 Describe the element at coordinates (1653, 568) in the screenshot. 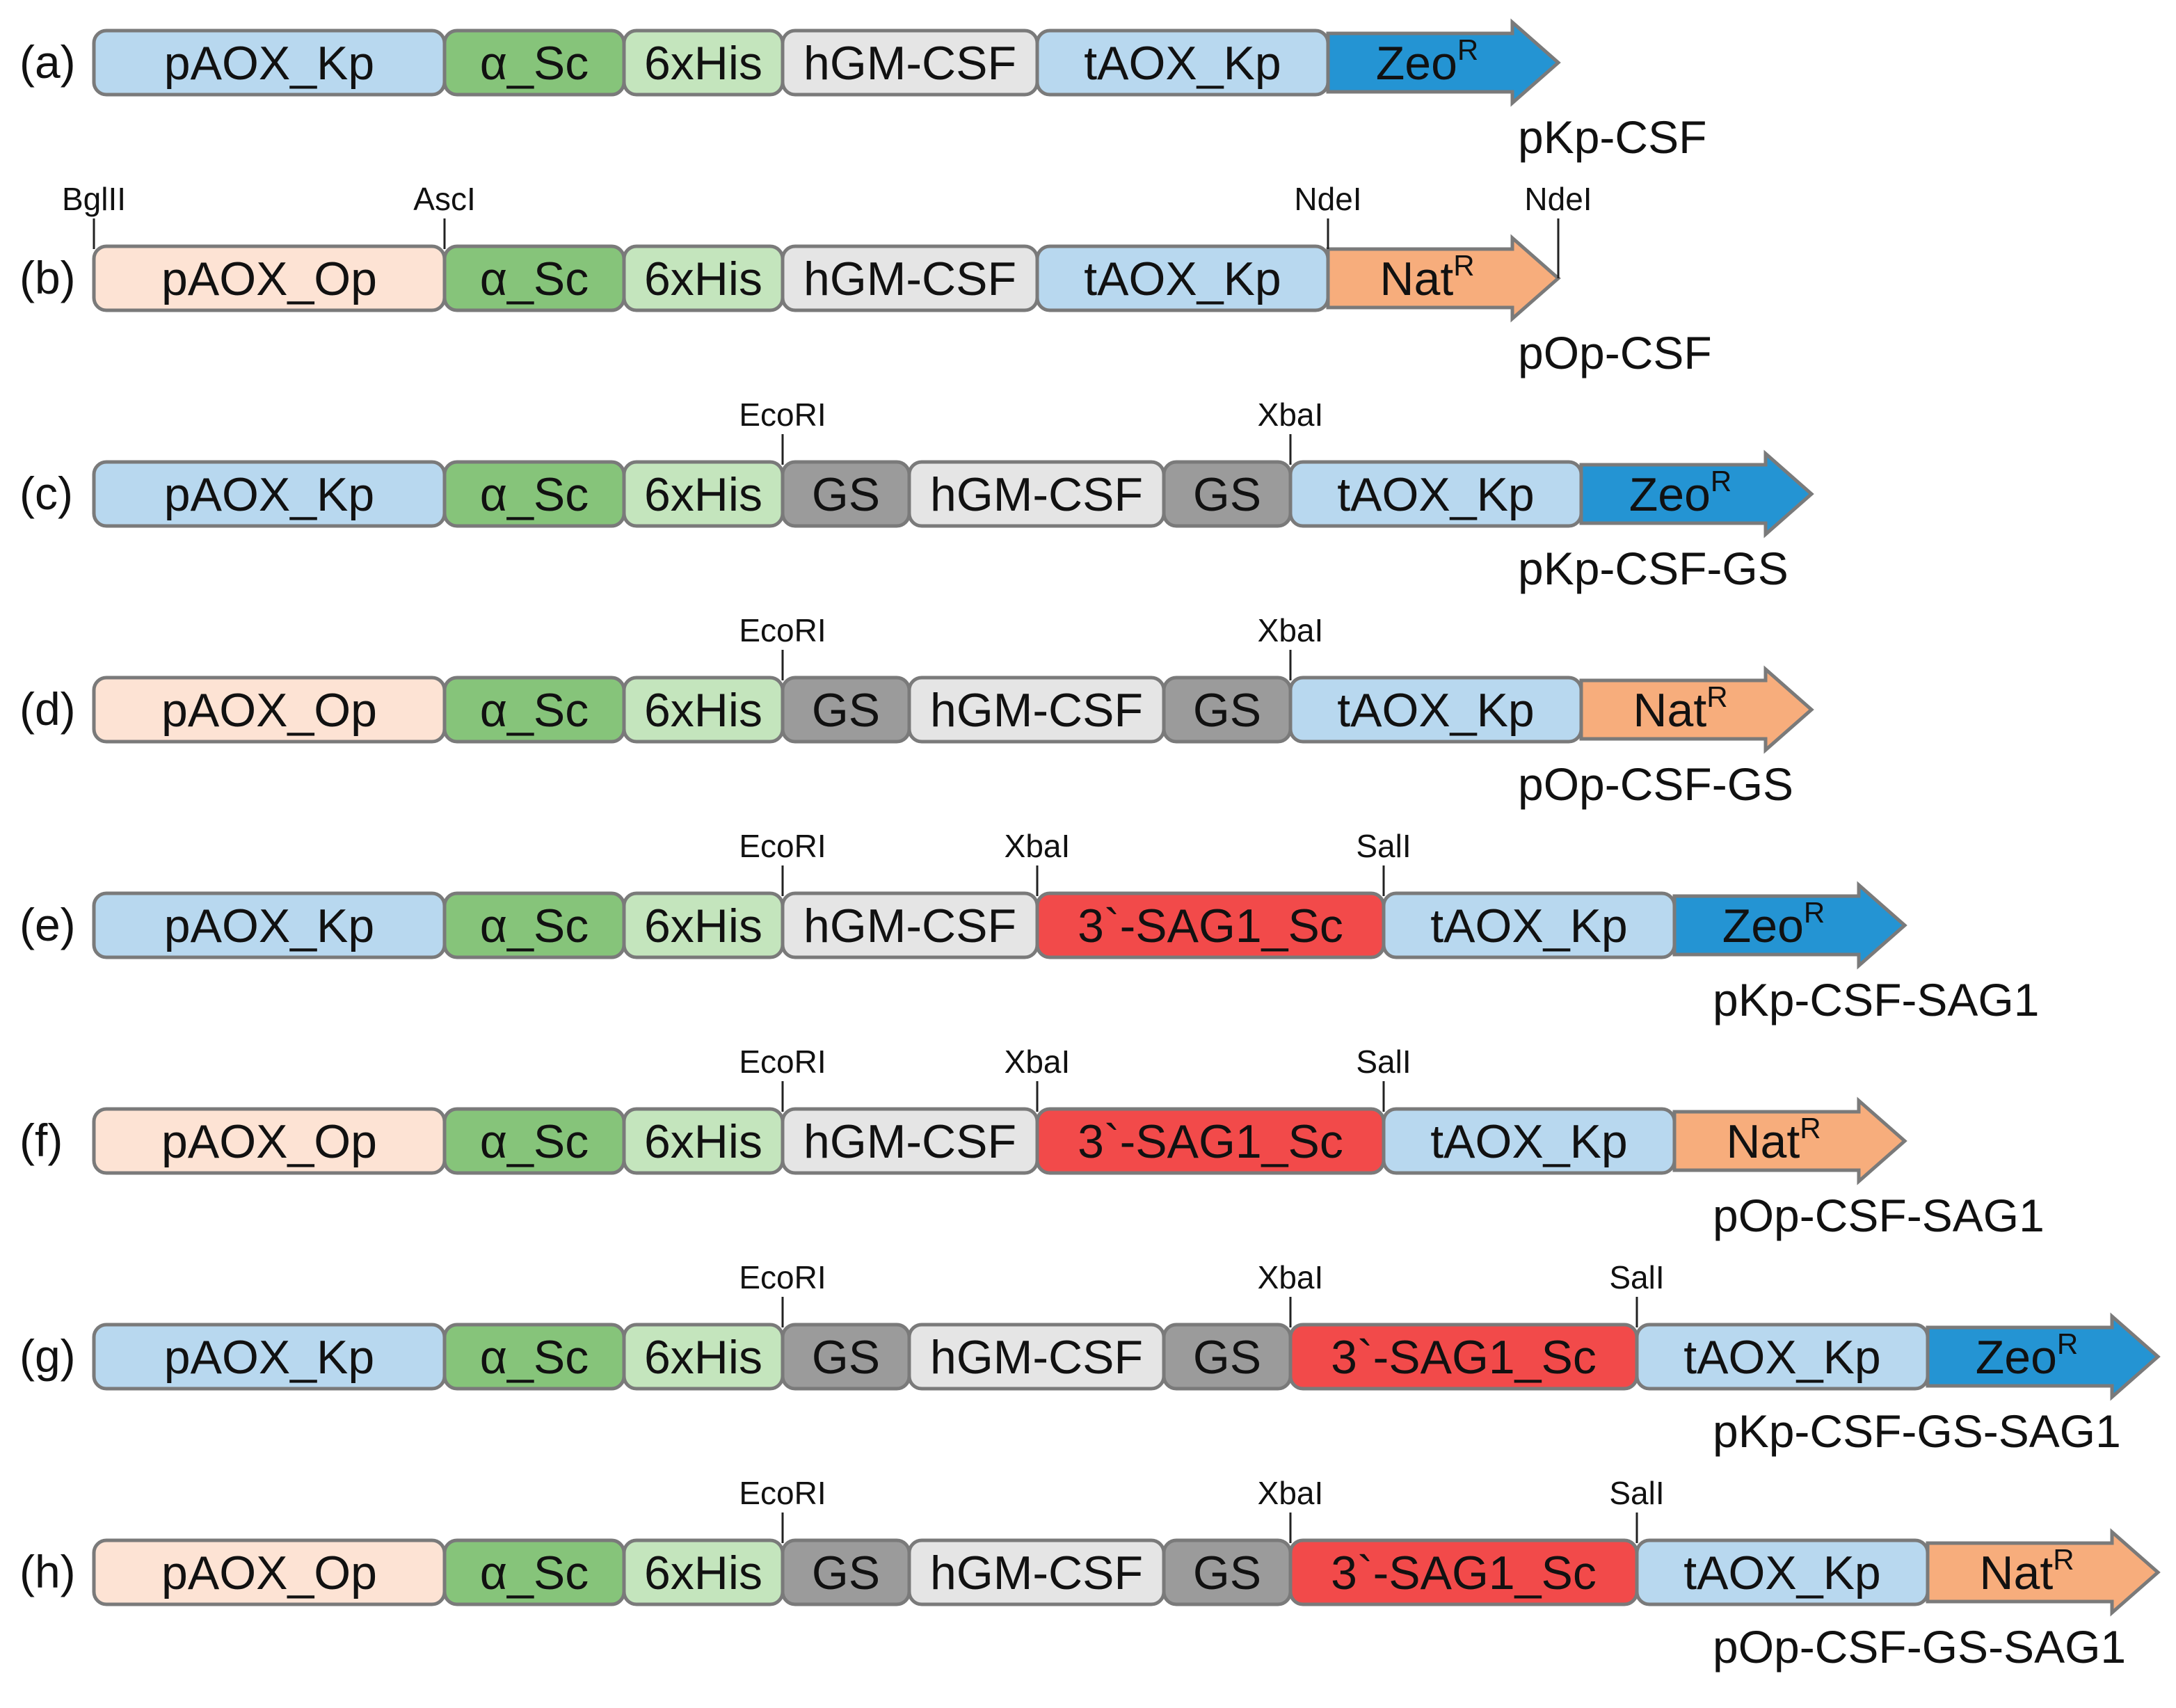

I see `construct-name: pKp-CSF-GS` at that location.